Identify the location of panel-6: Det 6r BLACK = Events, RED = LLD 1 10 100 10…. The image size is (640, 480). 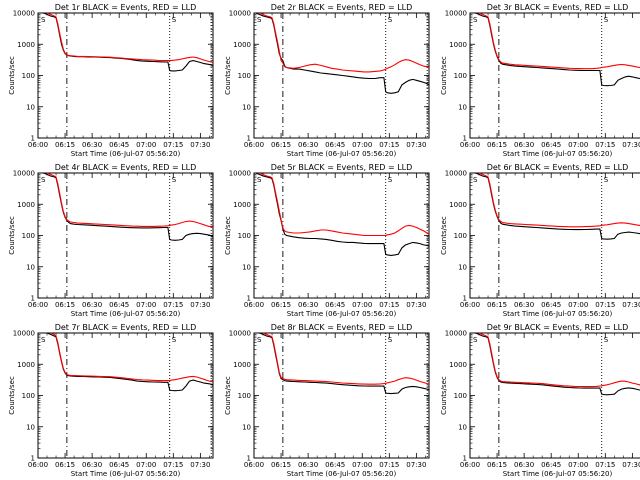
(540, 240).